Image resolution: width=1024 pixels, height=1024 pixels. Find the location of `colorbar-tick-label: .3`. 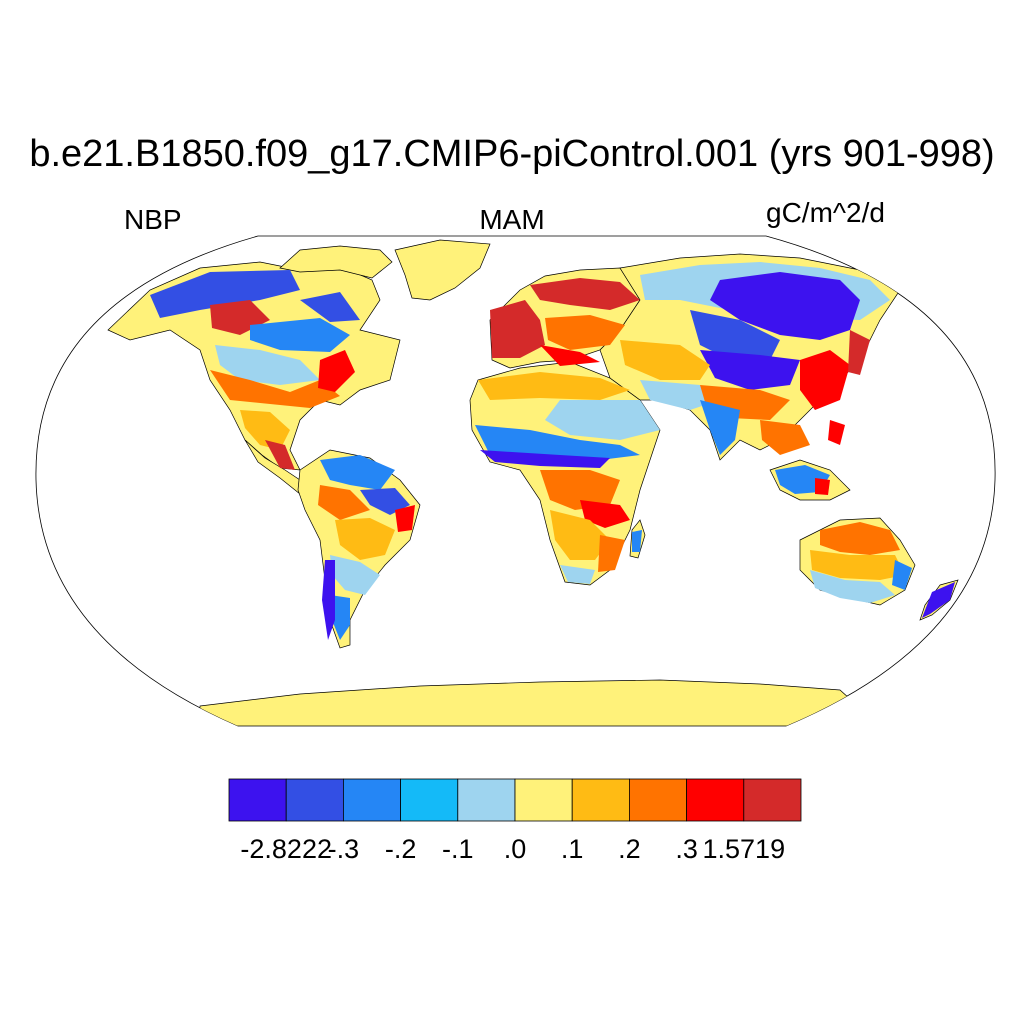

colorbar-tick-label: .3 is located at coordinates (686, 849).